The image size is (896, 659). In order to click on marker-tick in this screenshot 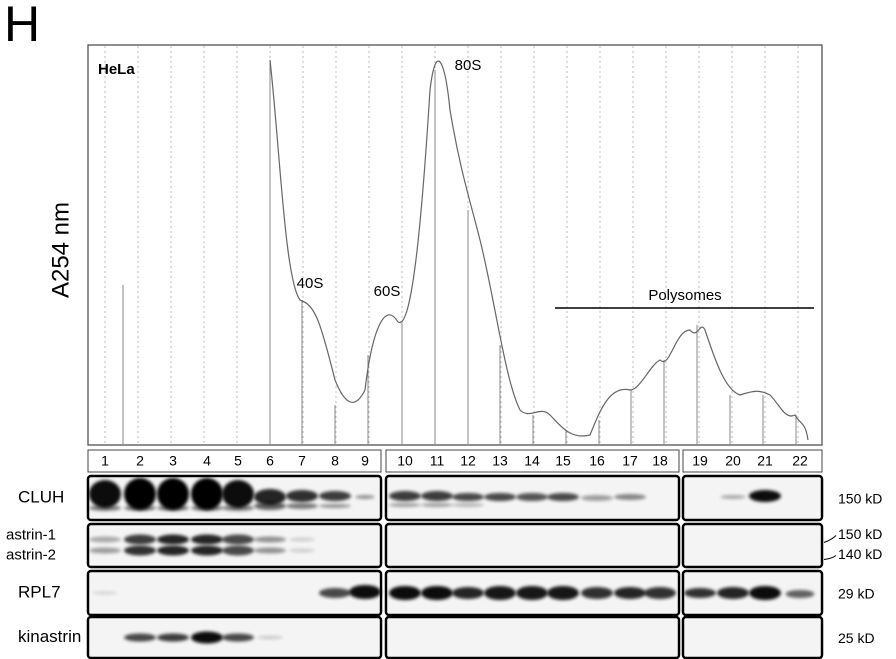, I will do `click(830, 557)`.